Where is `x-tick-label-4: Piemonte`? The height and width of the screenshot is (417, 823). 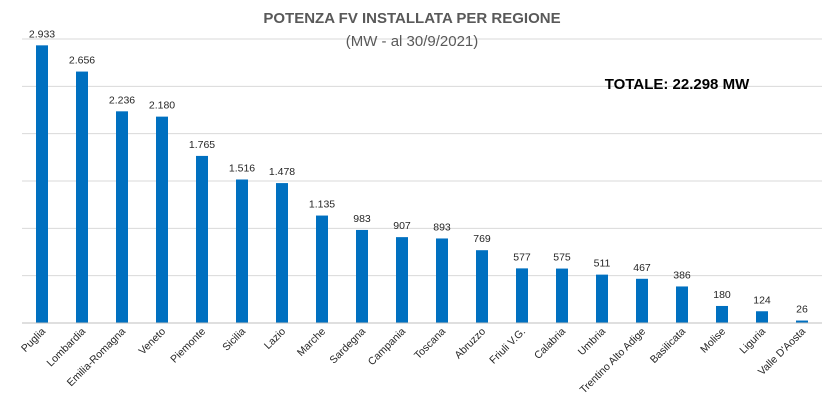
x-tick-label-4: Piemonte is located at coordinates (188, 346).